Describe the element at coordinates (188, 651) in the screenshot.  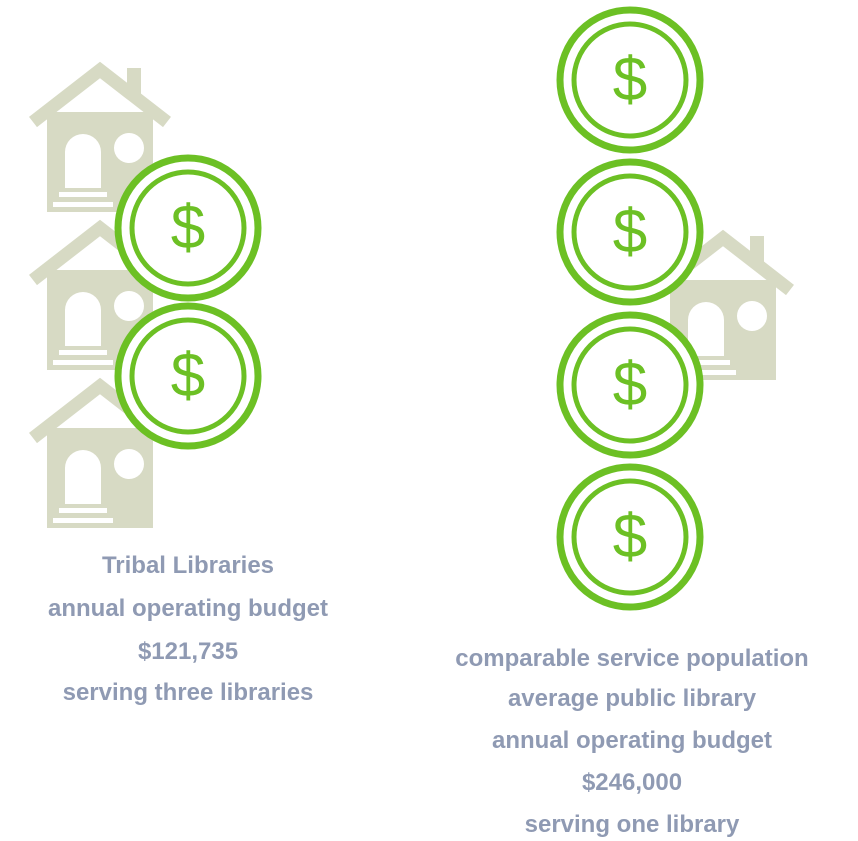
I see `caption-line: $121,735` at that location.